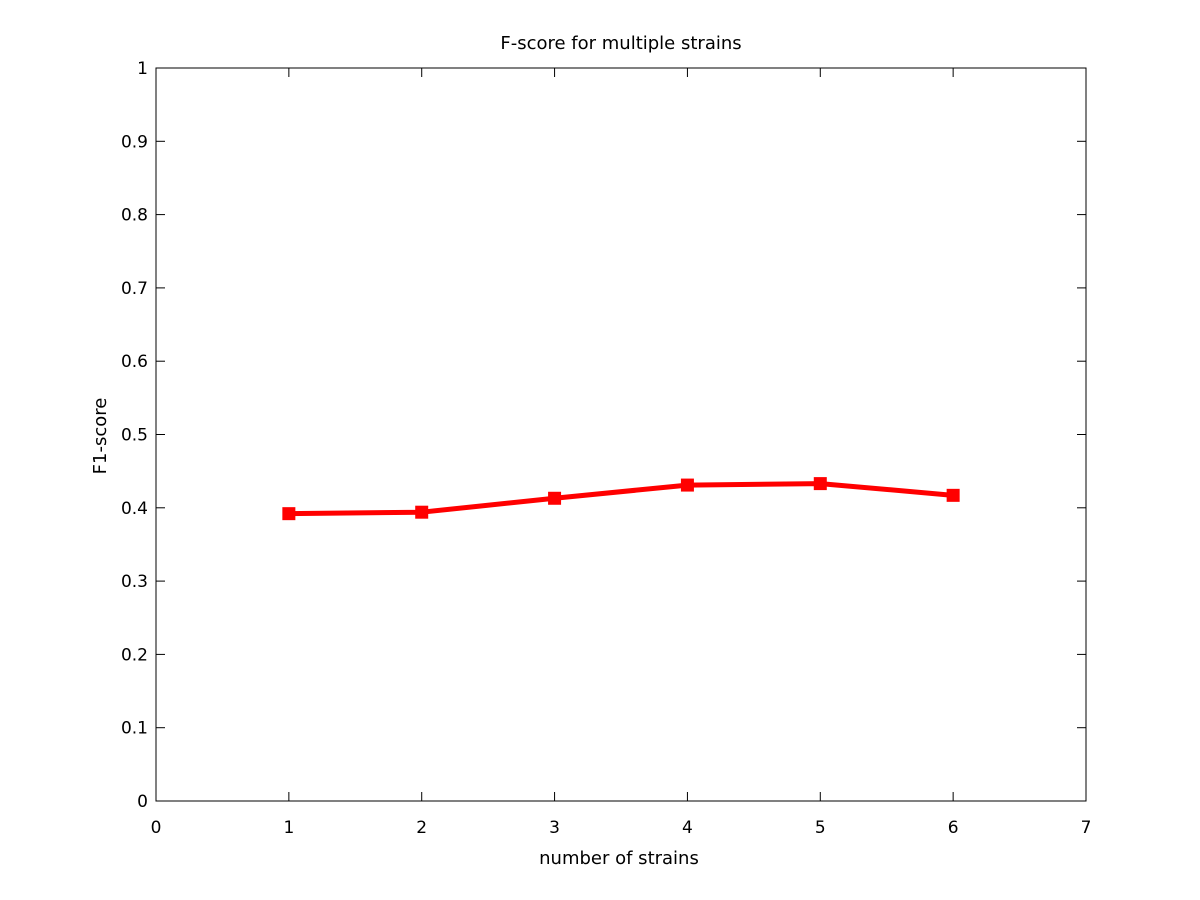 The height and width of the screenshot is (900, 1200). What do you see at coordinates (1086, 828) in the screenshot?
I see `x-tick-label: 7` at bounding box center [1086, 828].